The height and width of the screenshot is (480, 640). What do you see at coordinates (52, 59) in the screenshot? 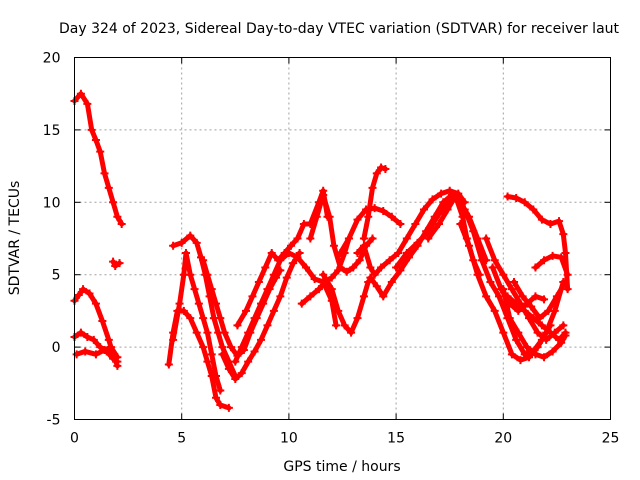
I see `y-tick-label: 20` at bounding box center [52, 59].